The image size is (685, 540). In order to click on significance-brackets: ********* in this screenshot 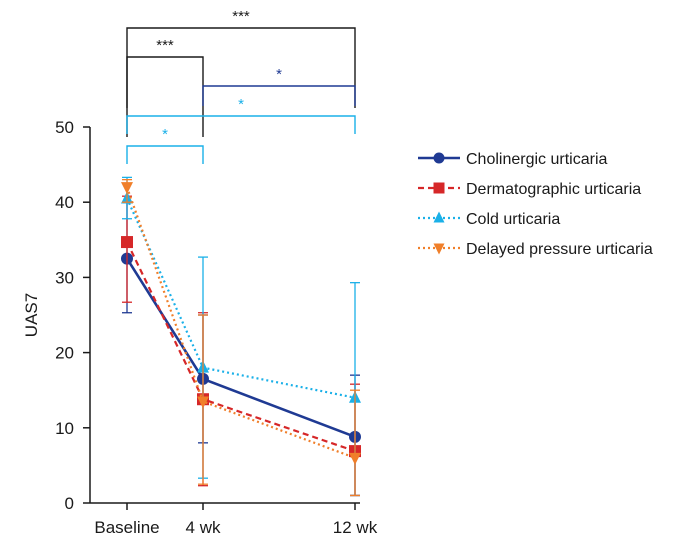, I will do `click(241, 86)`.